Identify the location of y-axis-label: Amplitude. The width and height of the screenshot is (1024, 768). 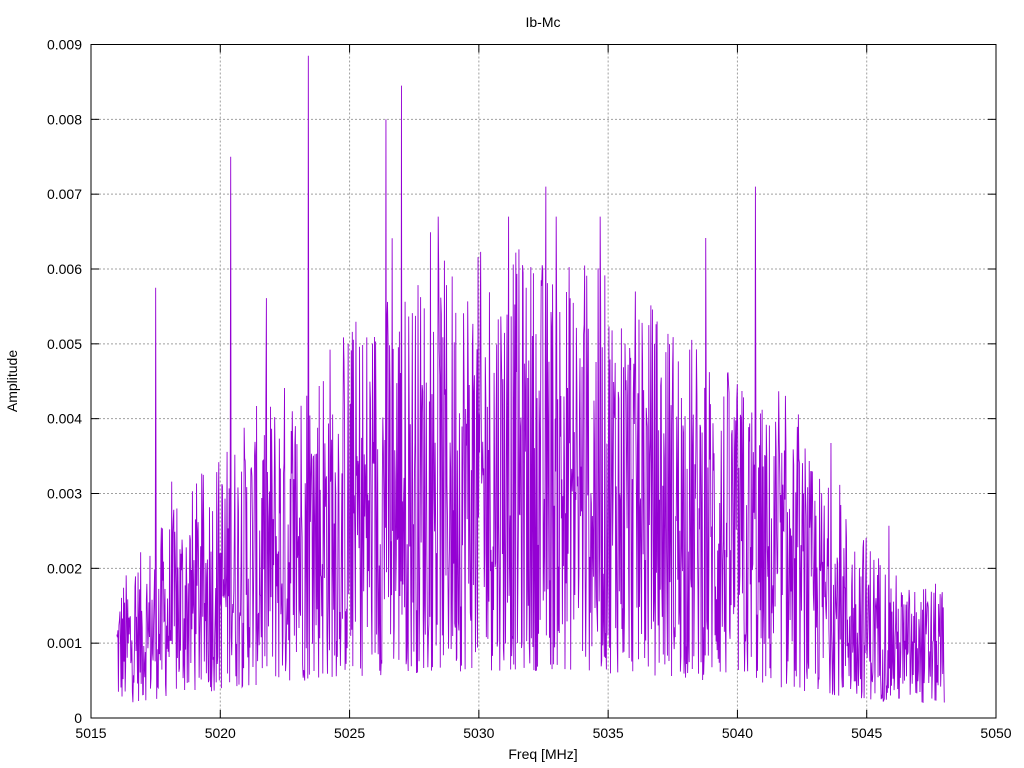
(12, 381).